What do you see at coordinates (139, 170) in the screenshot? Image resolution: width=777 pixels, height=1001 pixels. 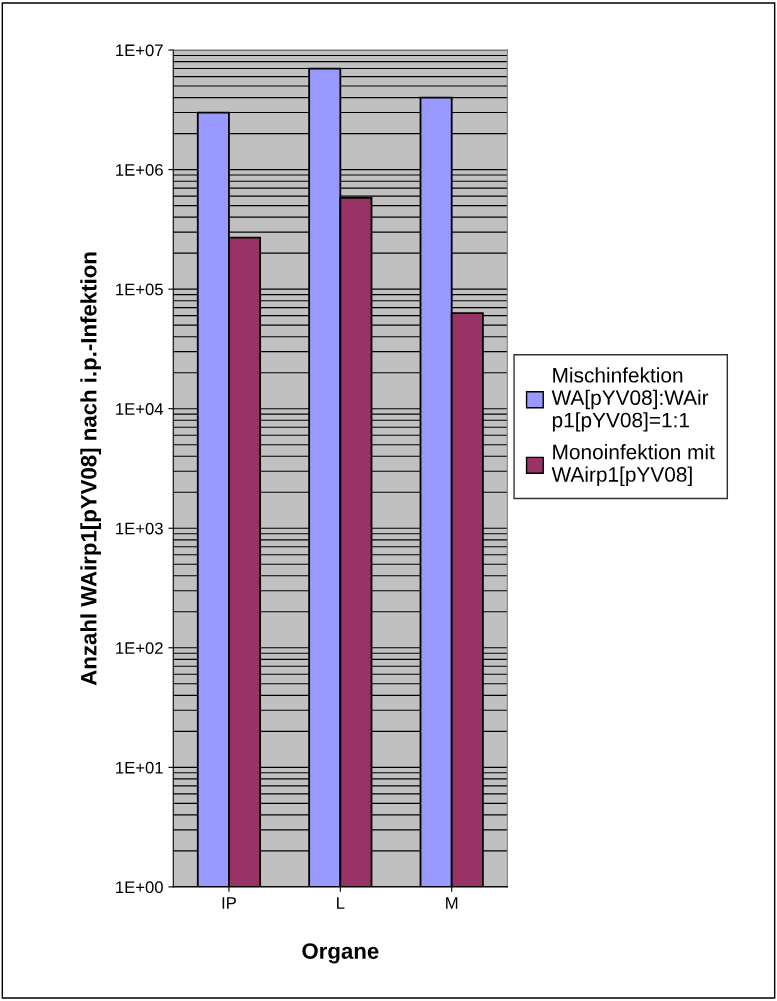 I see `y-tick-label: 1E+06` at bounding box center [139, 170].